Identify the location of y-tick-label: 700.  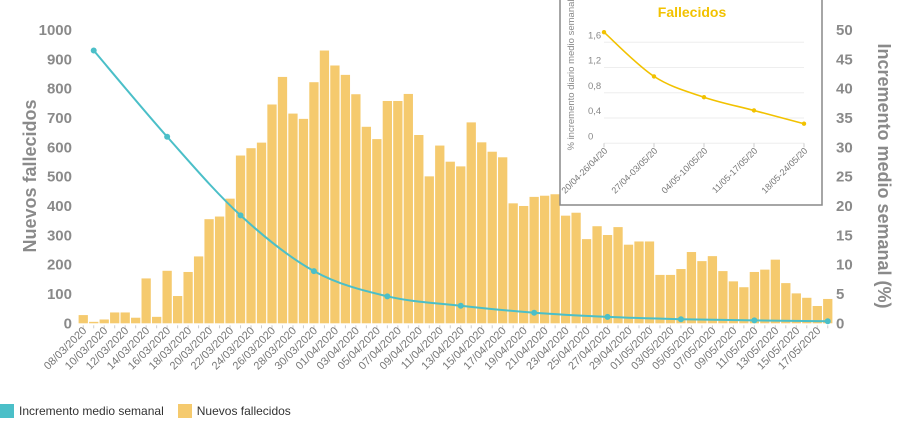
(59, 118).